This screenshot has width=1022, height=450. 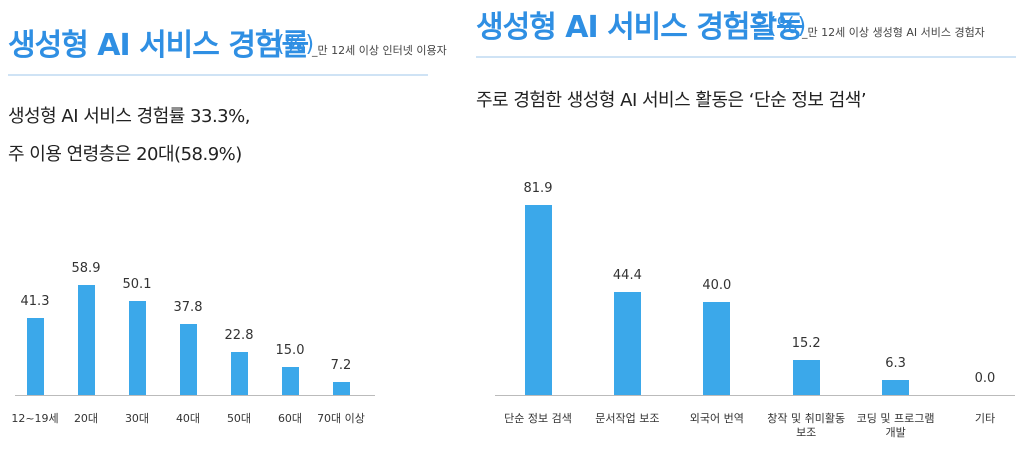 I want to click on value-label: 58.9, so click(x=86, y=268).